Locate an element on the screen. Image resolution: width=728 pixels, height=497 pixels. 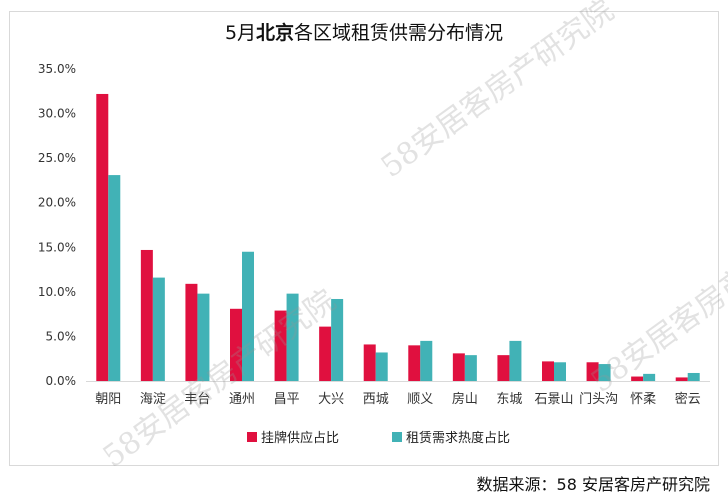
legend-label: 挂牌供应占比 is located at coordinates (300, 438).